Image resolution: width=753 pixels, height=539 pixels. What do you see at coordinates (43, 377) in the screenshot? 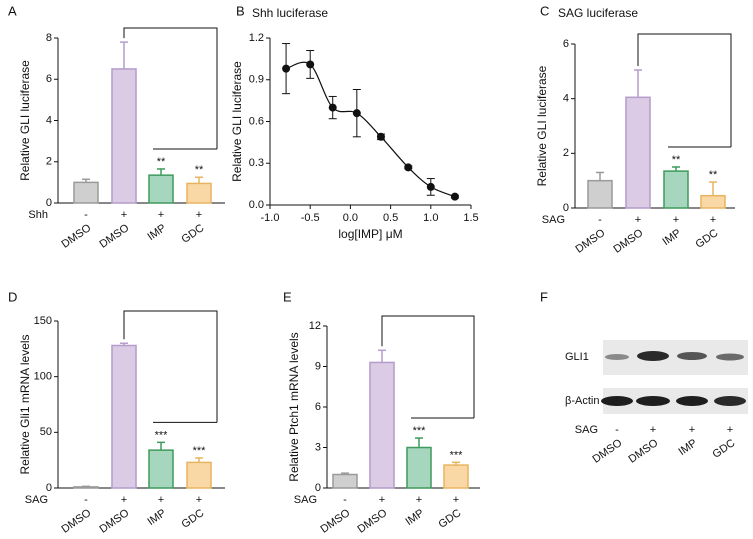
I see `y-tick-label: 100` at bounding box center [43, 377].